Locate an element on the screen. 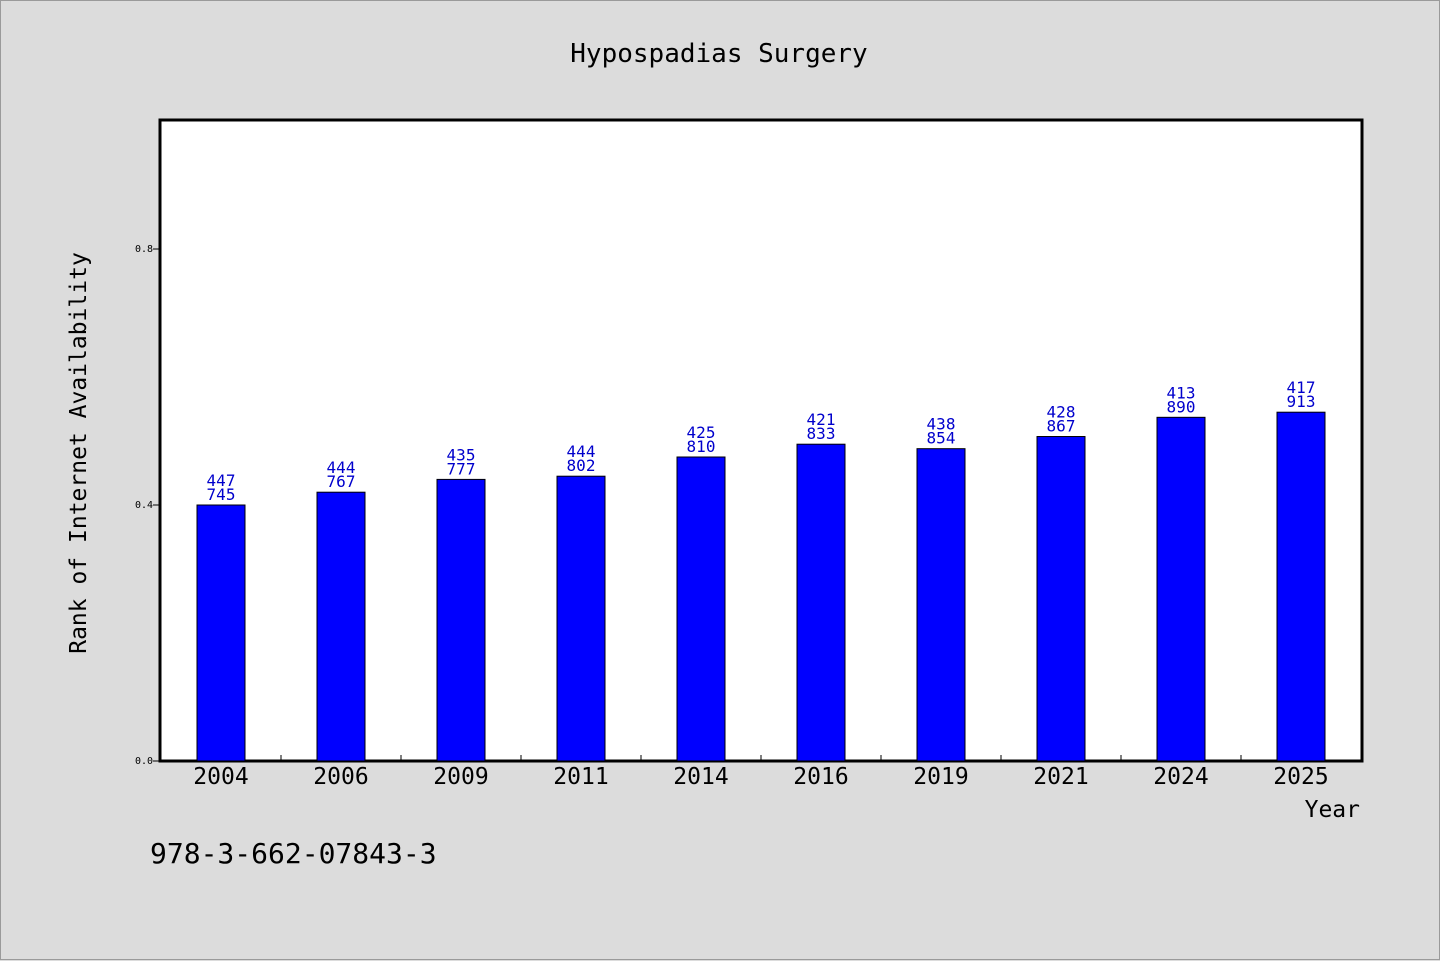 The height and width of the screenshot is (961, 1440). y-tick-label: 0.4 is located at coordinates (144, 505).